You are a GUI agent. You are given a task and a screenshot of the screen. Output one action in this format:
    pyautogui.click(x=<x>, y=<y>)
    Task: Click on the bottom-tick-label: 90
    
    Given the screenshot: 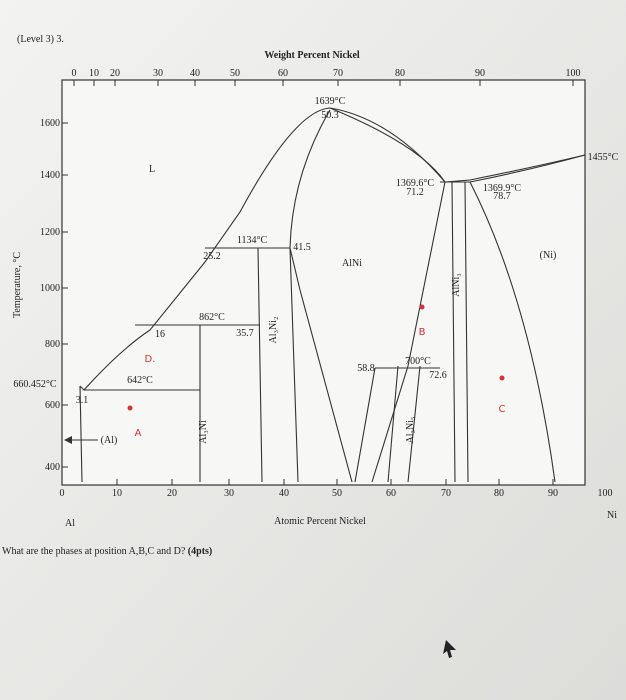 What is the action you would take?
    pyautogui.click(x=553, y=493)
    